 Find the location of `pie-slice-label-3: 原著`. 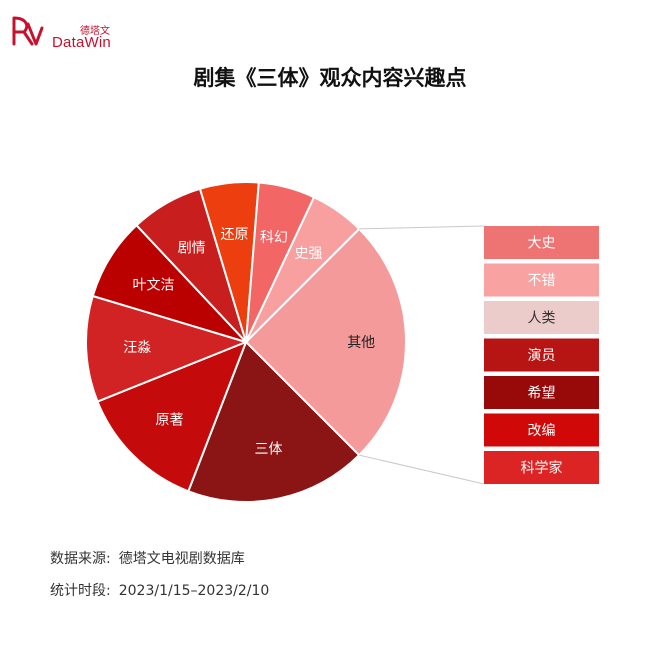

pie-slice-label-3: 原著 is located at coordinates (170, 420).